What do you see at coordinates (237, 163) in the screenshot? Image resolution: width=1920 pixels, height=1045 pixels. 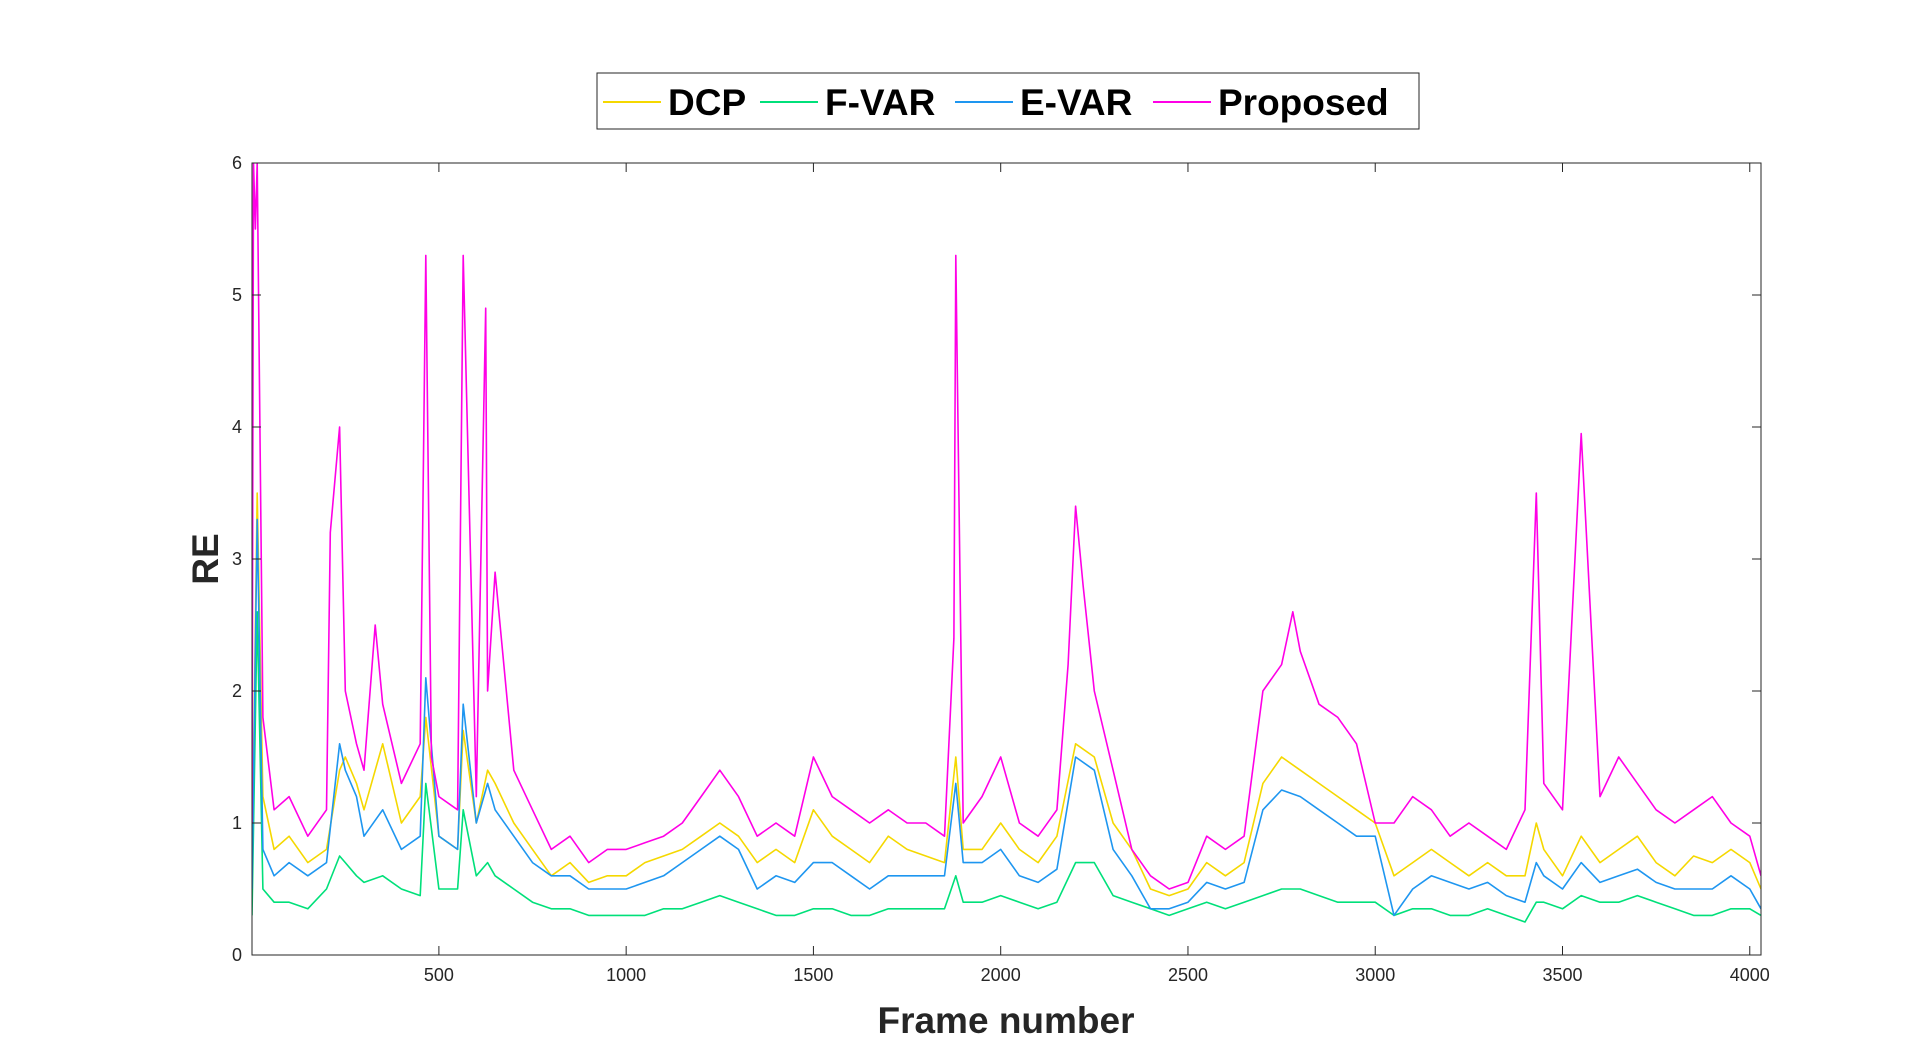 I see `y-tick-label: 6` at bounding box center [237, 163].